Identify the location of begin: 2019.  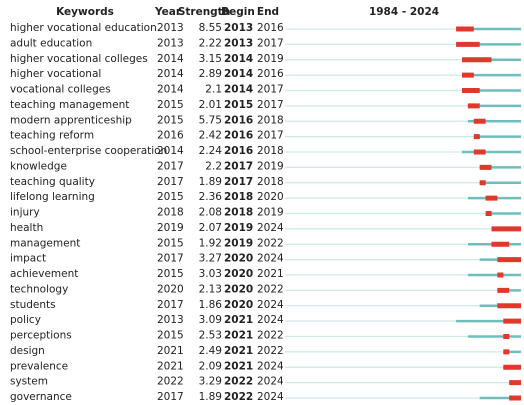
(238, 243).